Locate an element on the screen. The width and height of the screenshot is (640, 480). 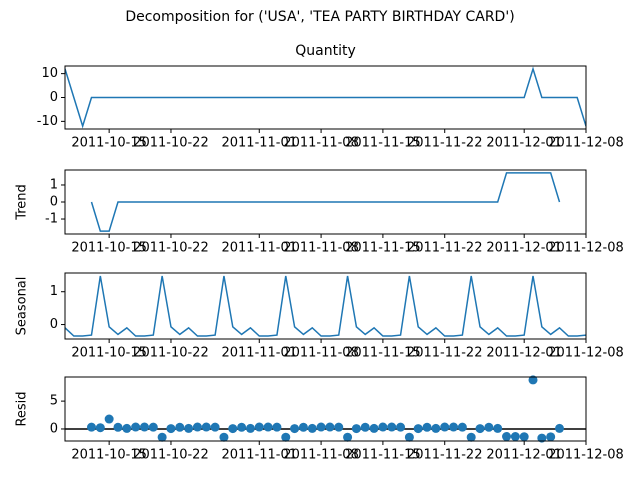
y-tick-label: -10 is located at coordinates (47, 121).